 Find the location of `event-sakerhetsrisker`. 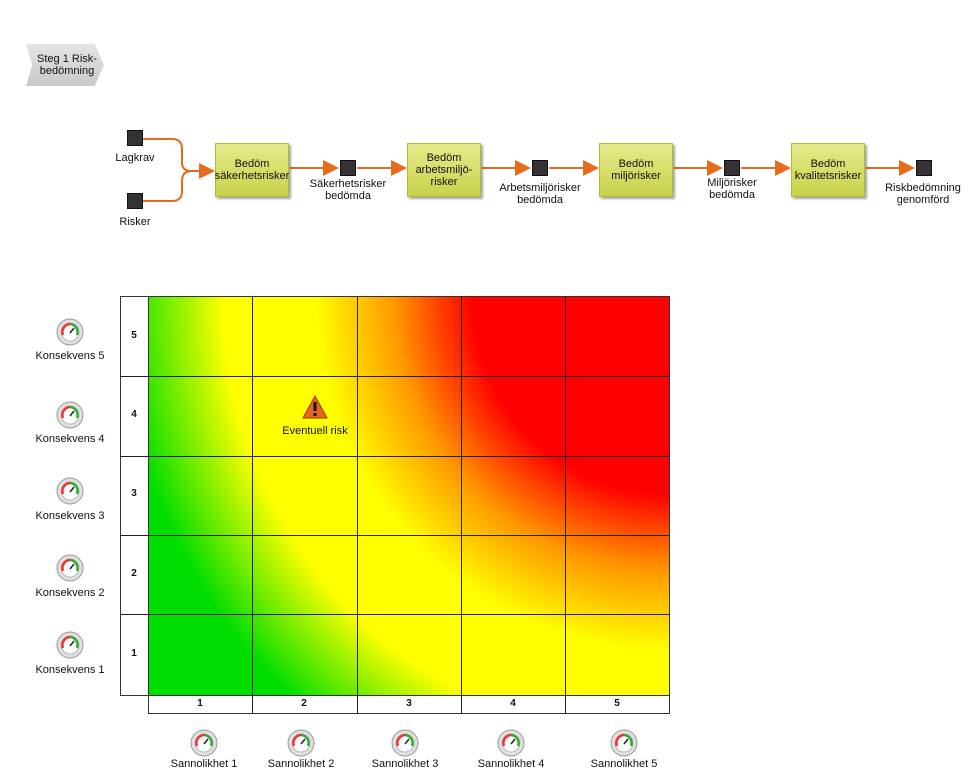

event-sakerhetsrisker is located at coordinates (348, 168).